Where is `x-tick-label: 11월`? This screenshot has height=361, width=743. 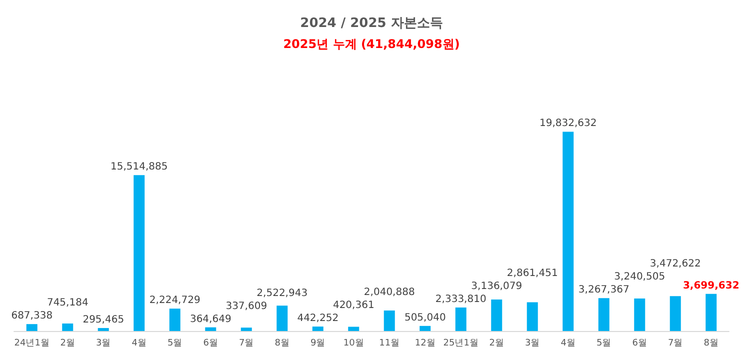
x-tick-label: 11월 is located at coordinates (389, 343).